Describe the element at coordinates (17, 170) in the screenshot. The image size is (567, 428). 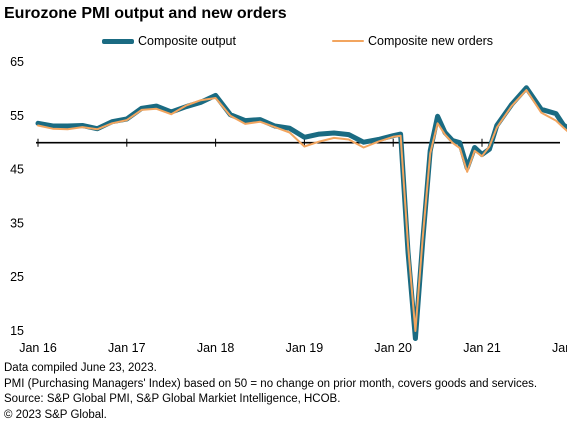
I see `y-tick-label: 45` at that location.